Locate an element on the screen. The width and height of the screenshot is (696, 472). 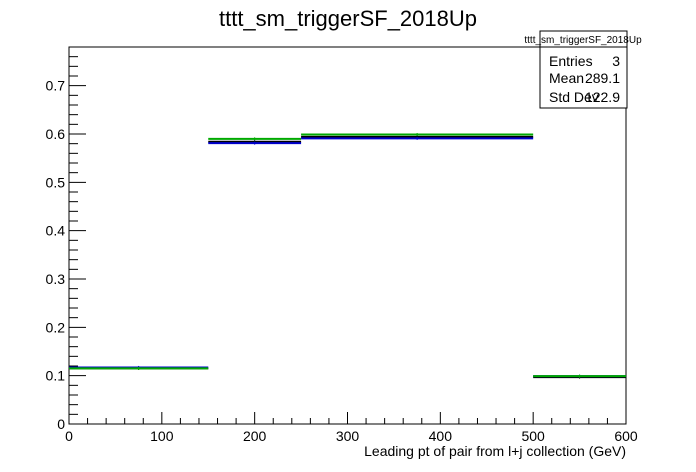
y-tick-label: 0.2 is located at coordinates (56, 327).